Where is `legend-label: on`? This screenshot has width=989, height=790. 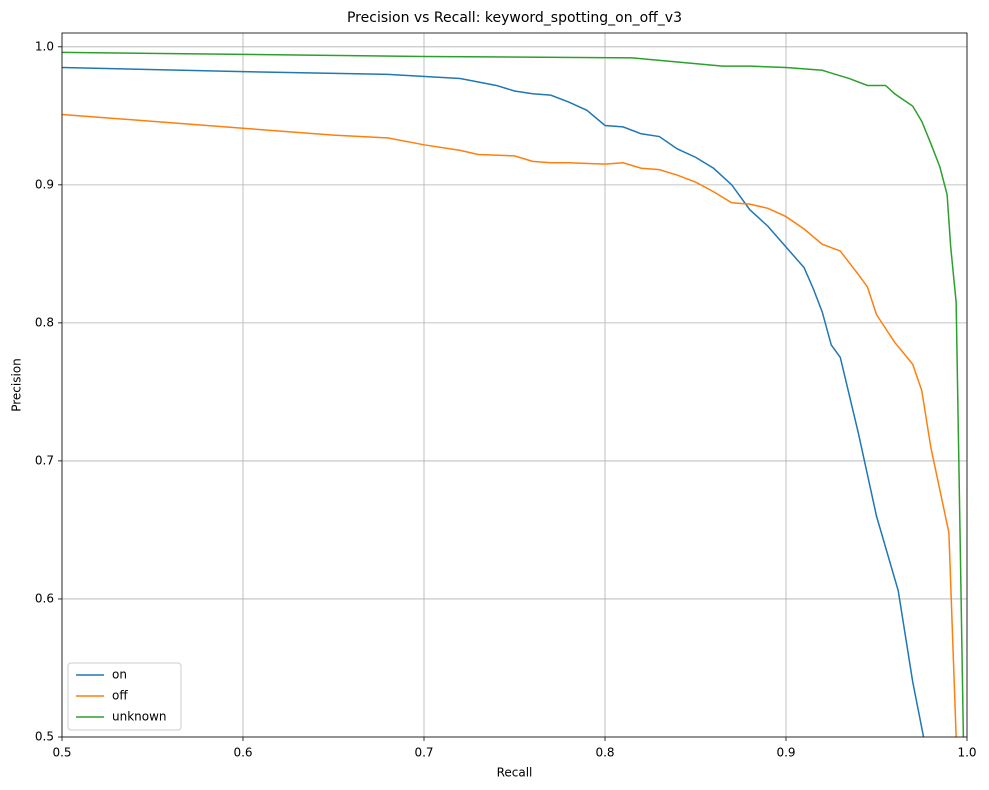
legend-label: on is located at coordinates (119, 675).